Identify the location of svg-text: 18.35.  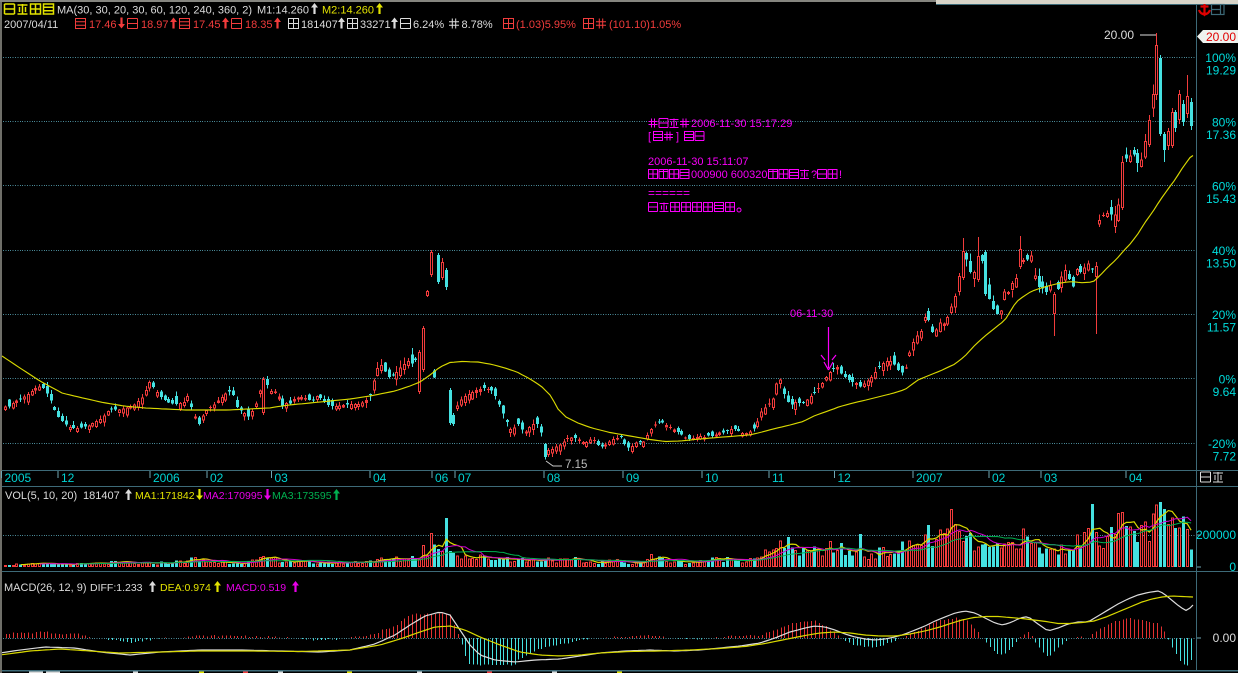
(259, 25).